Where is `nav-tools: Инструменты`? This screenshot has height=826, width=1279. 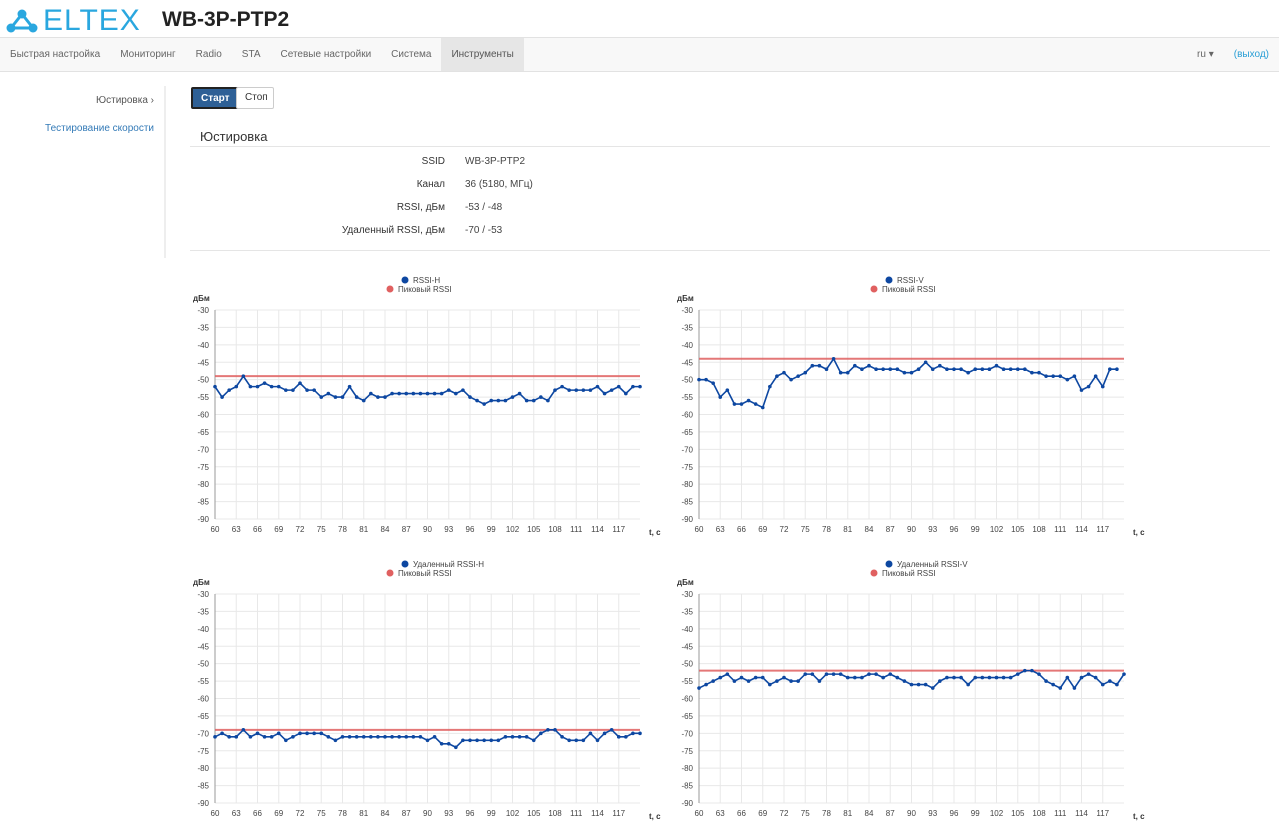 nav-tools: Инструменты is located at coordinates (482, 54).